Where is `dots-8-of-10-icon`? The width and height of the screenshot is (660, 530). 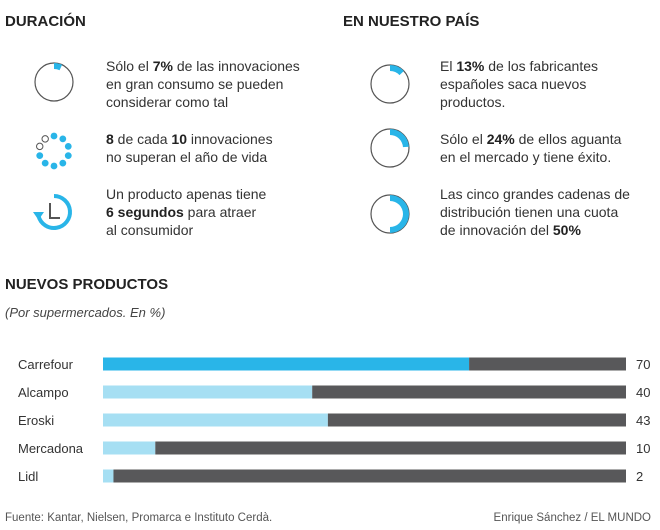
dots-8-of-10-icon is located at coordinates (54, 151).